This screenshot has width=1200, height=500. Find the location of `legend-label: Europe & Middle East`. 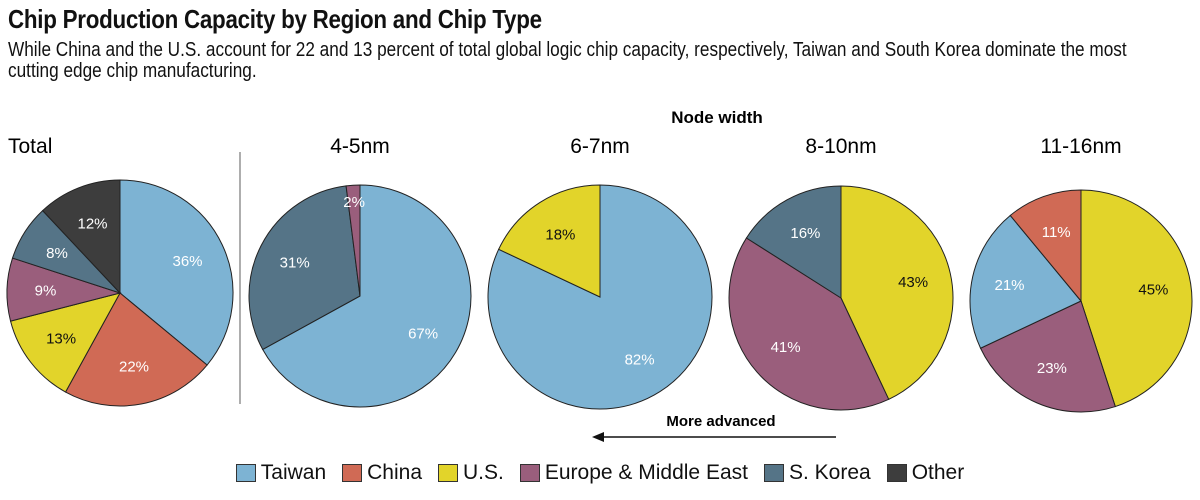

legend-label: Europe & Middle East is located at coordinates (646, 472).